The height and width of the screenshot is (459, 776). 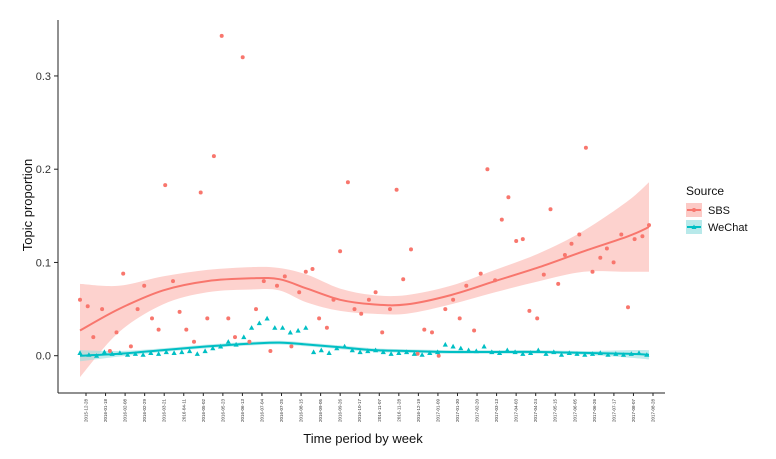 What do you see at coordinates (43, 263) in the screenshot?
I see `y-tick-label: 0.1` at bounding box center [43, 263].